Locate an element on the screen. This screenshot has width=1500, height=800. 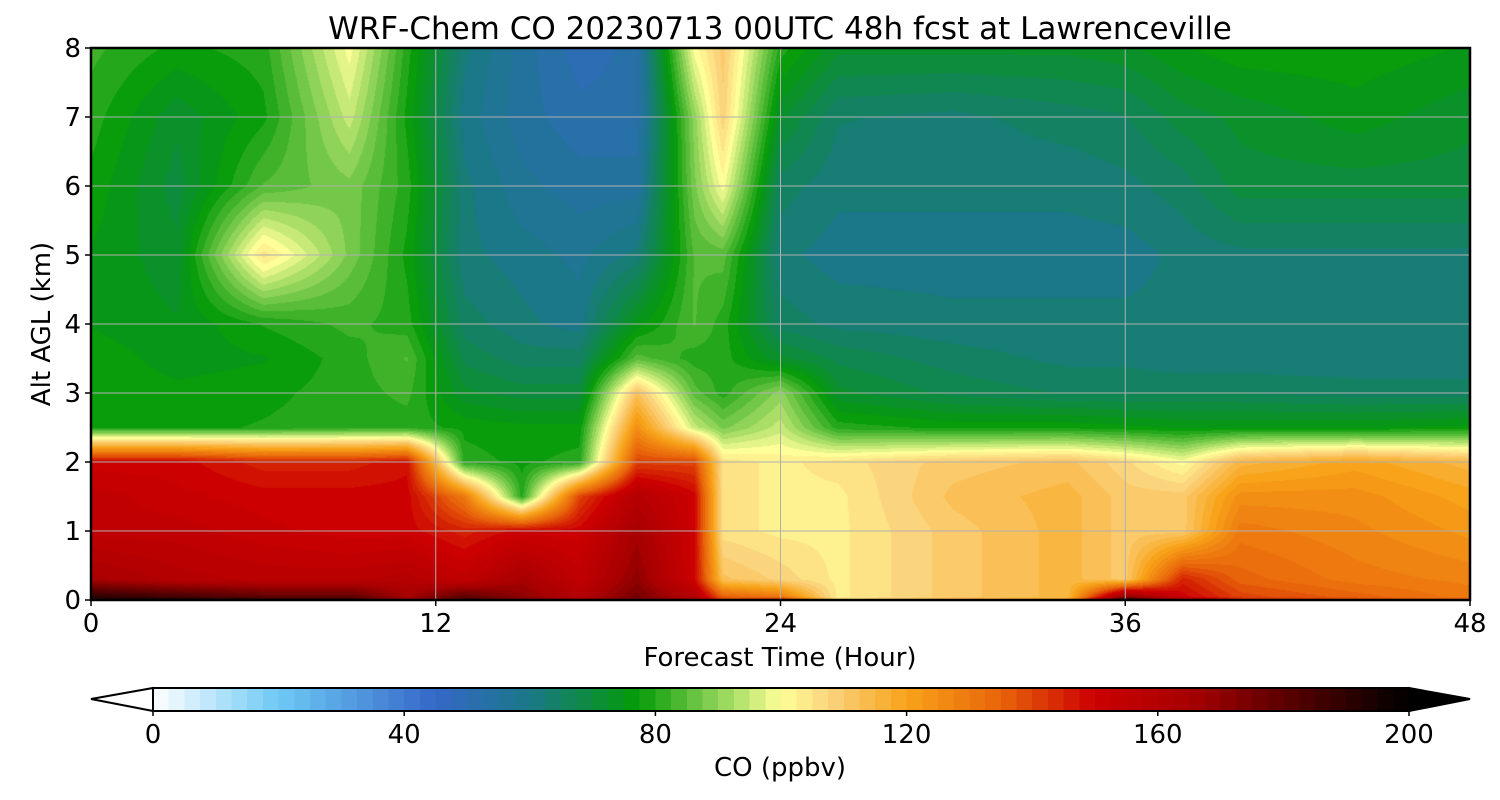
colorbar-tick-label: 200 is located at coordinates (1409, 735).